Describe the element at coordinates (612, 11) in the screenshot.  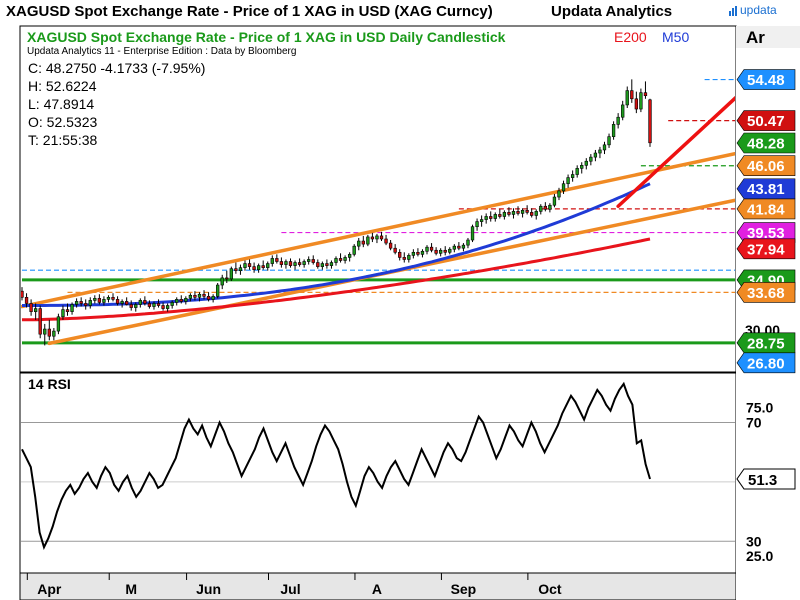
I see `brand-title: Updata Analytics` at that location.